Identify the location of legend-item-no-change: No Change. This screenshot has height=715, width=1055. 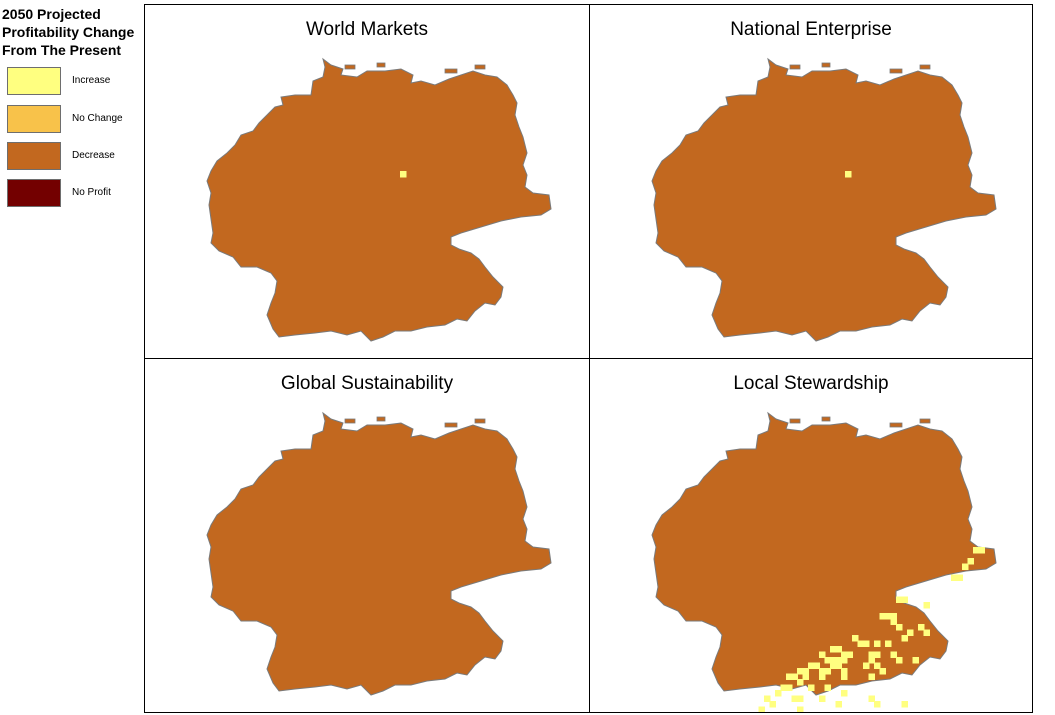
(77, 120).